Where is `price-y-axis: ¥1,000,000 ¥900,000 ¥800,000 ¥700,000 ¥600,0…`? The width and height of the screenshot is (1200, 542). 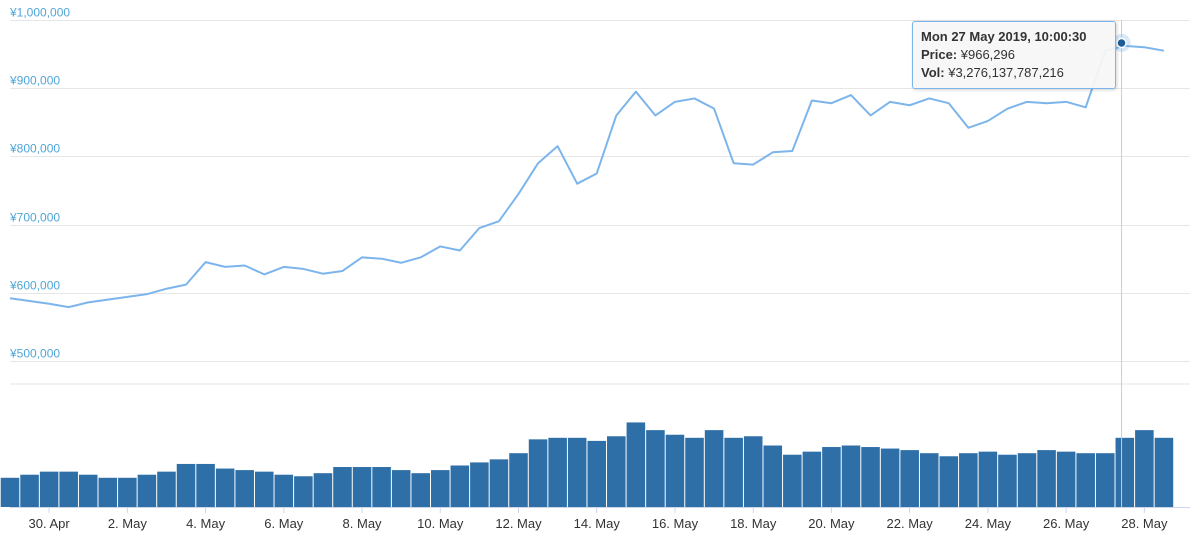 price-y-axis: ¥1,000,000 ¥900,000 ¥800,000 ¥700,000 ¥600,0… is located at coordinates (39, 183).